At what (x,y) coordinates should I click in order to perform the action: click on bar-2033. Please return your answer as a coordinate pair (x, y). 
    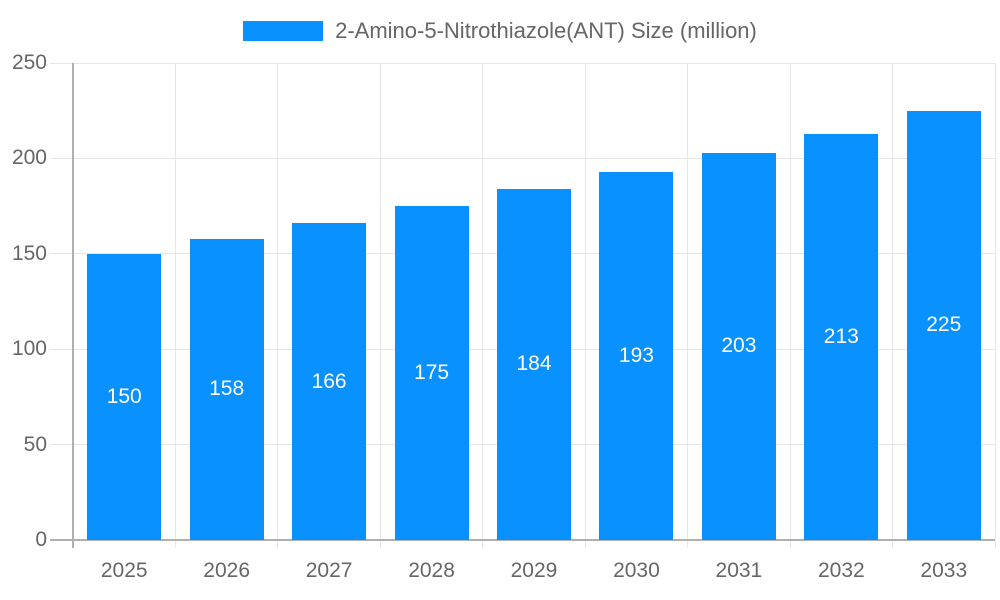
    Looking at the image, I should click on (943, 325).